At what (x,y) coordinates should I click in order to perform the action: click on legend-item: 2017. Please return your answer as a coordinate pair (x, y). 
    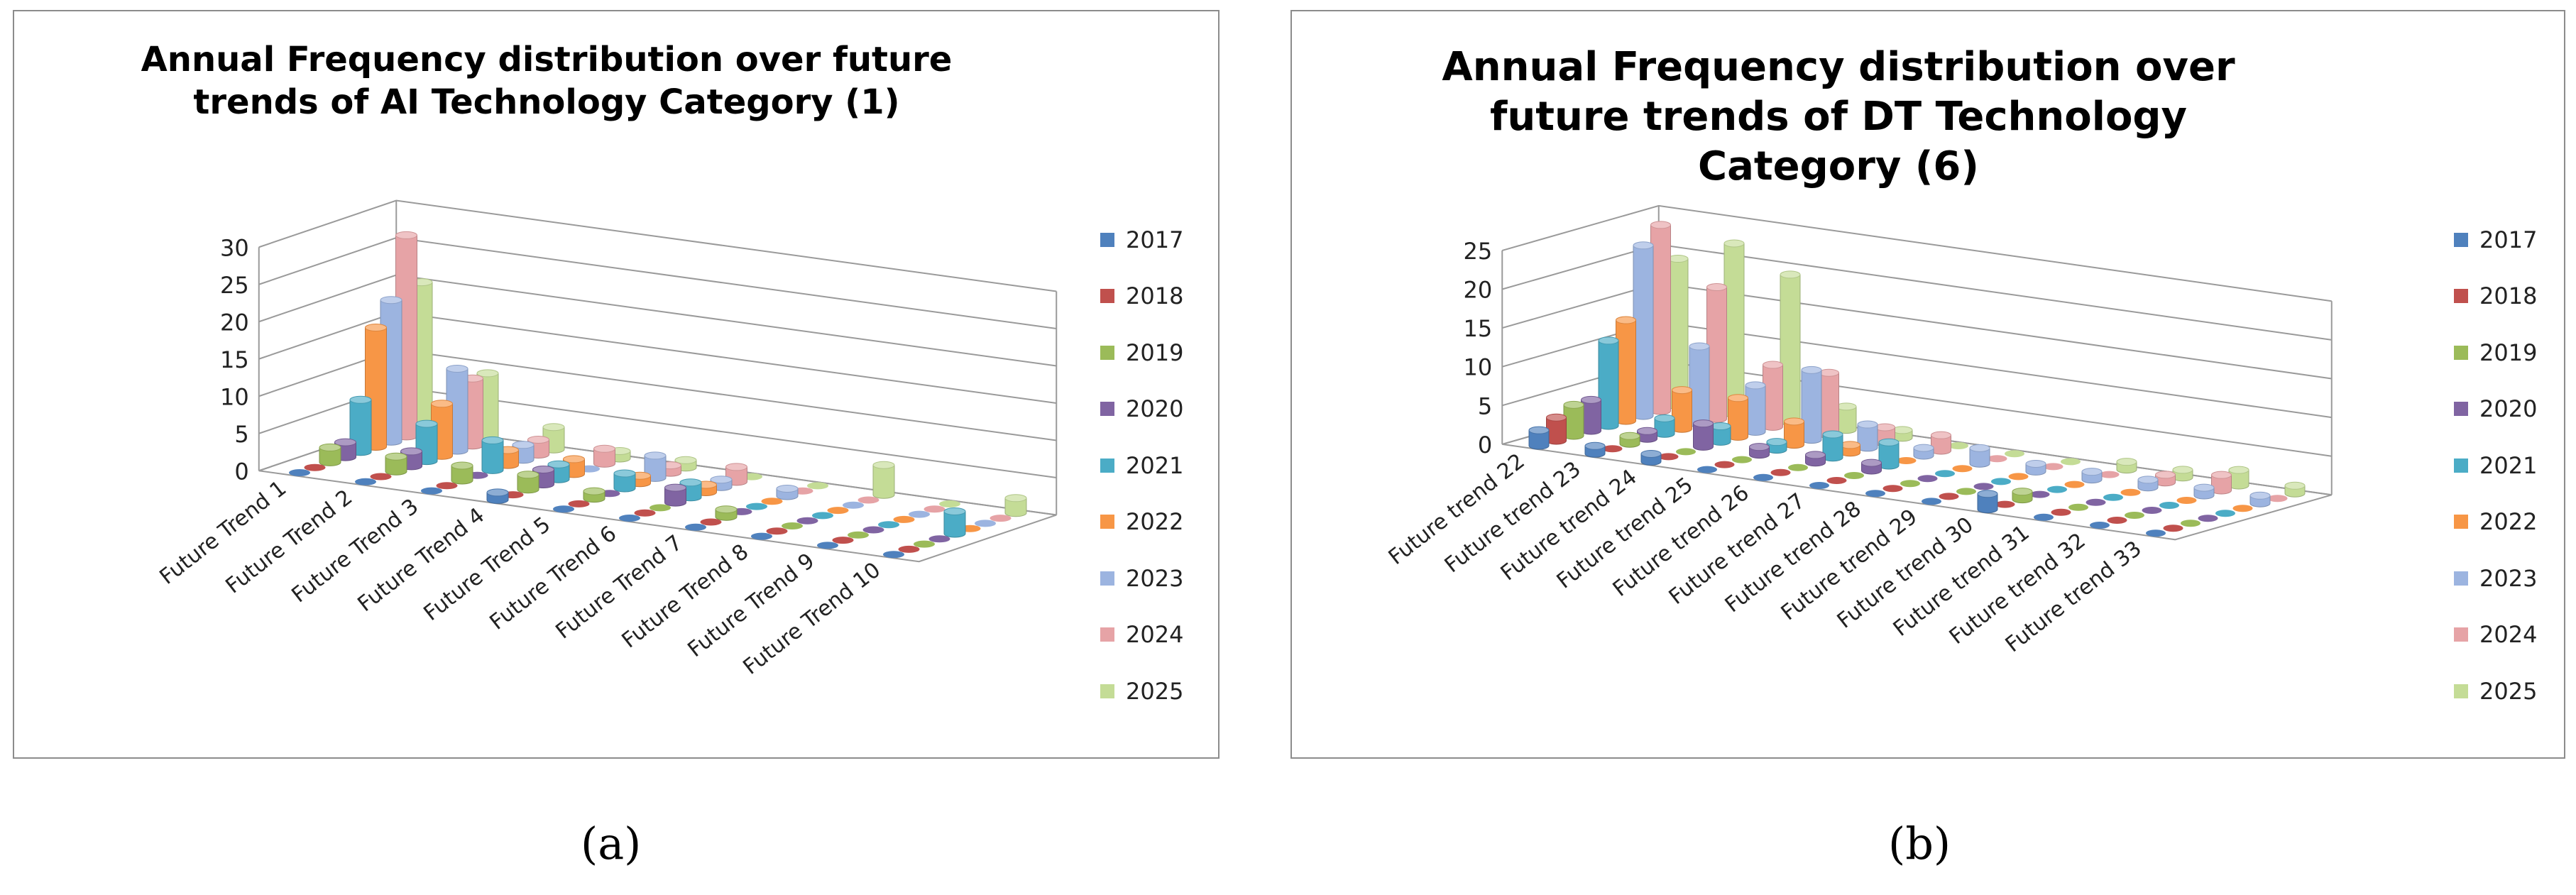
    Looking at the image, I should click on (2495, 240).